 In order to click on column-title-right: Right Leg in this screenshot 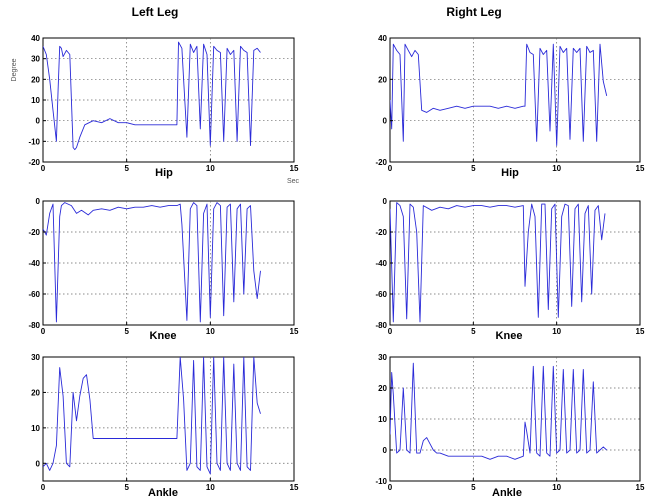, I will do `click(473, 12)`.